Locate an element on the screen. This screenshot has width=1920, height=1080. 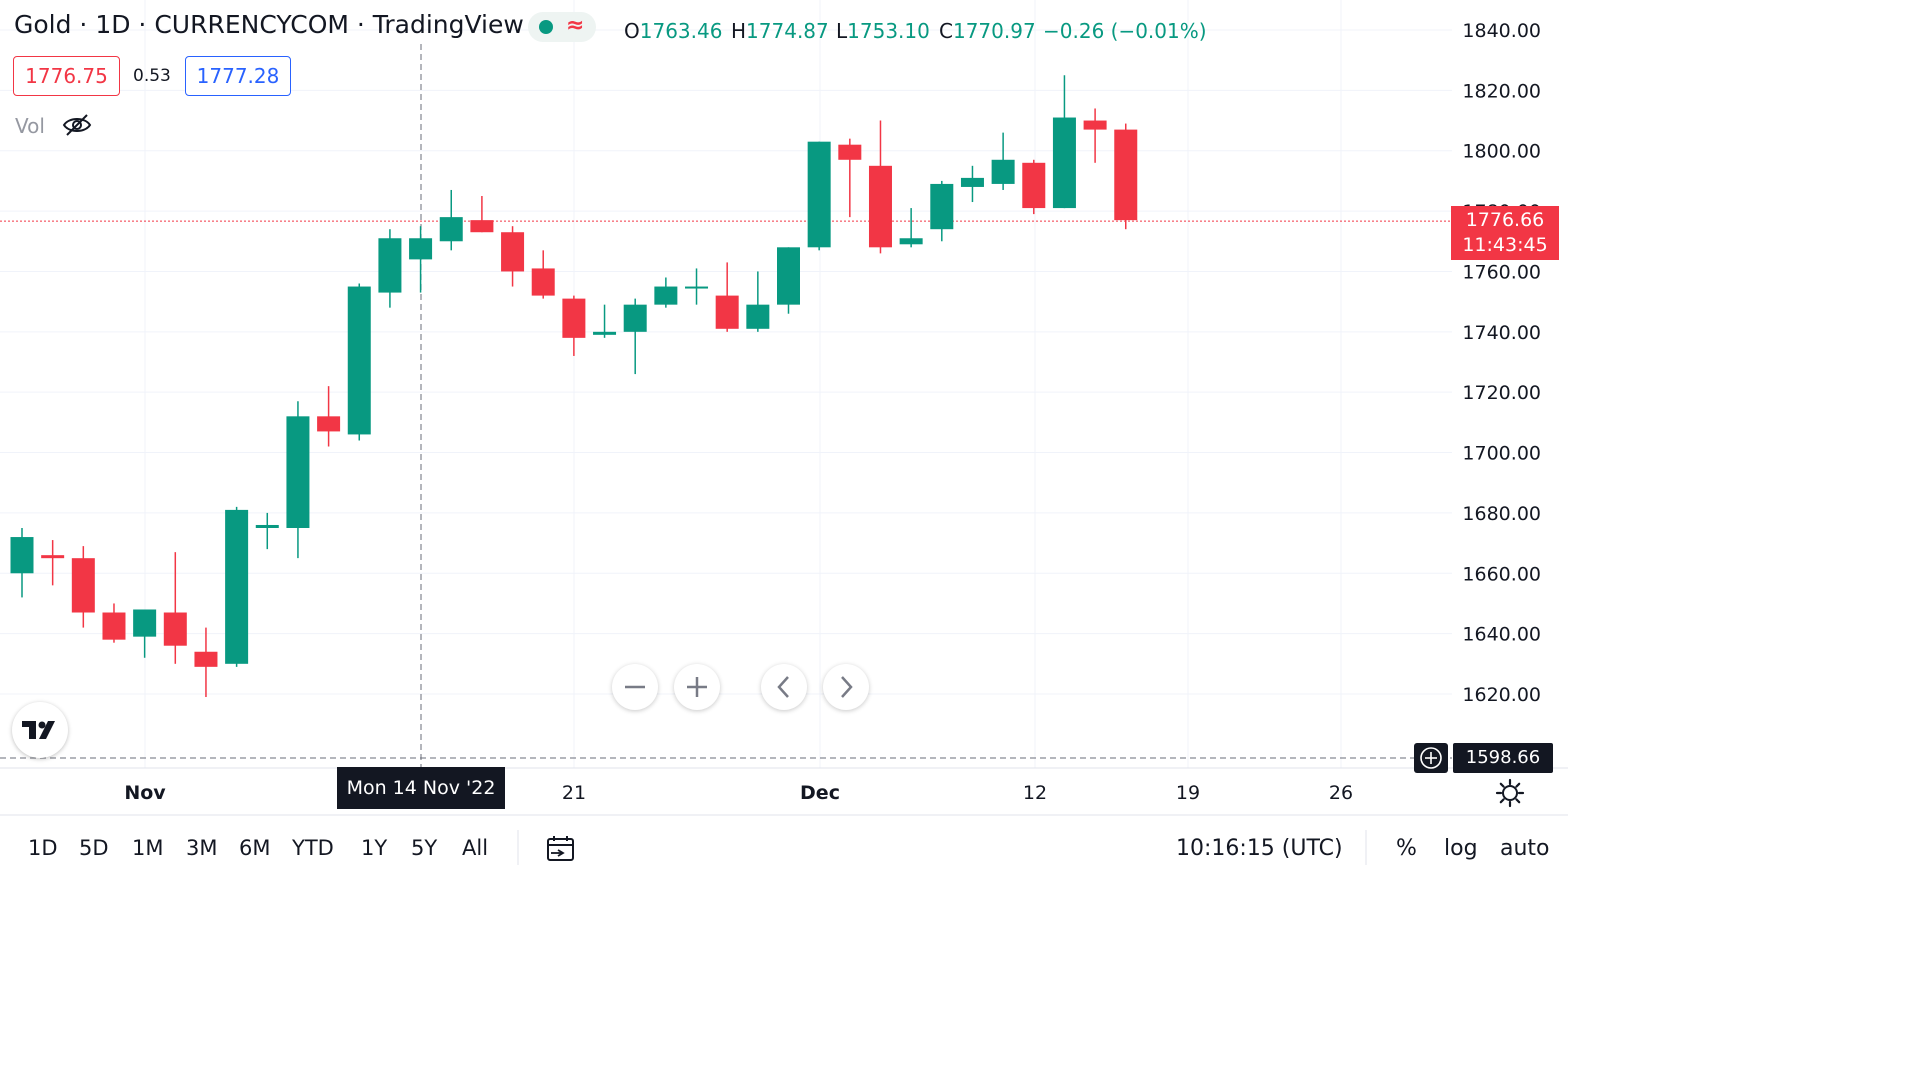
range-tab-1m: 1M is located at coordinates (148, 848).